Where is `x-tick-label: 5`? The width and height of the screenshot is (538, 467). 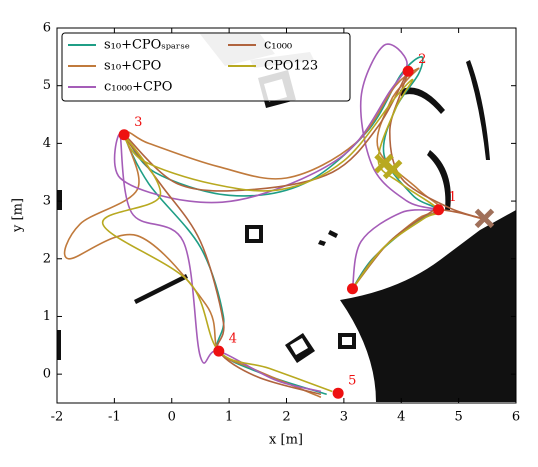 x-tick-label: 5 is located at coordinates (458, 417).